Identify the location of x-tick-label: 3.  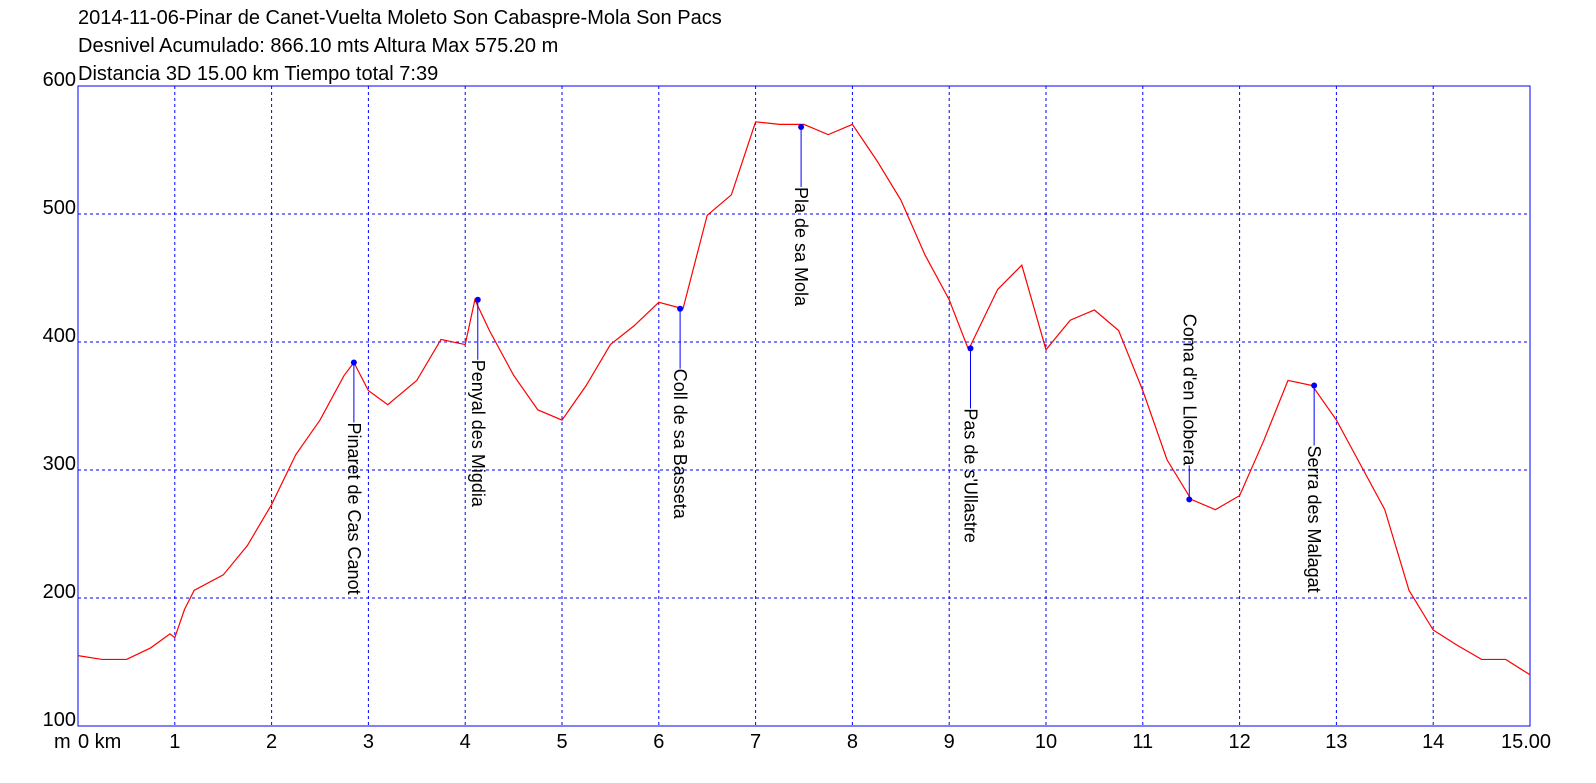
(368, 742).